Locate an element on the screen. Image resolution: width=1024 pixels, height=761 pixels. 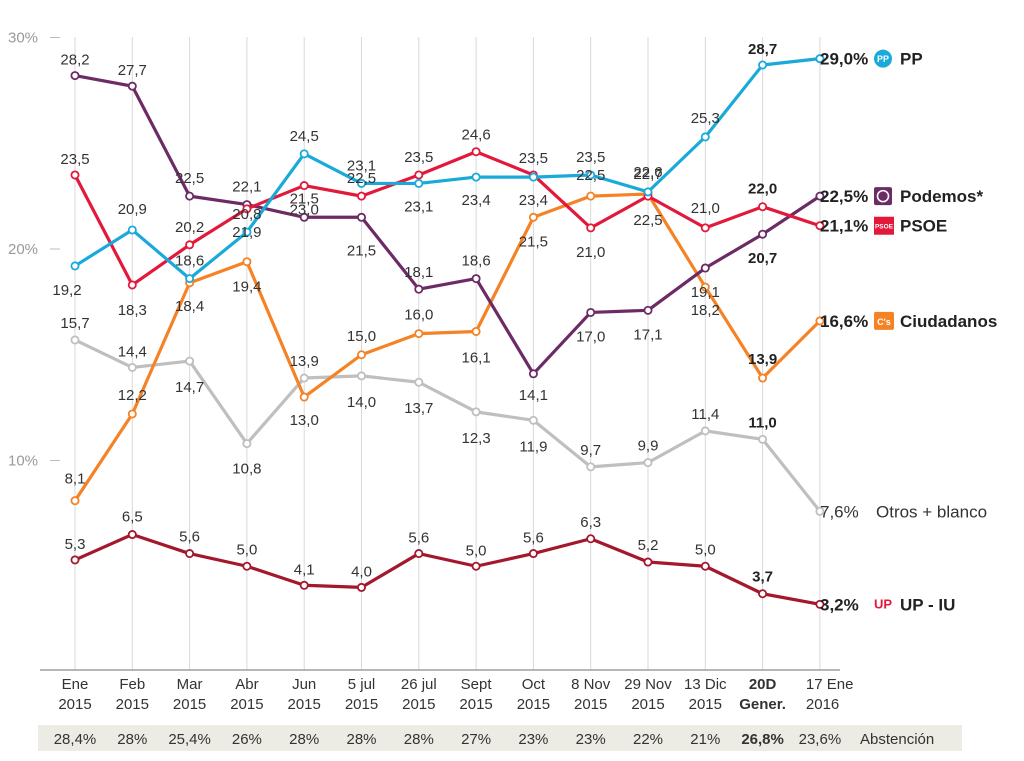
value-label: 18,6 is located at coordinates (189, 261).